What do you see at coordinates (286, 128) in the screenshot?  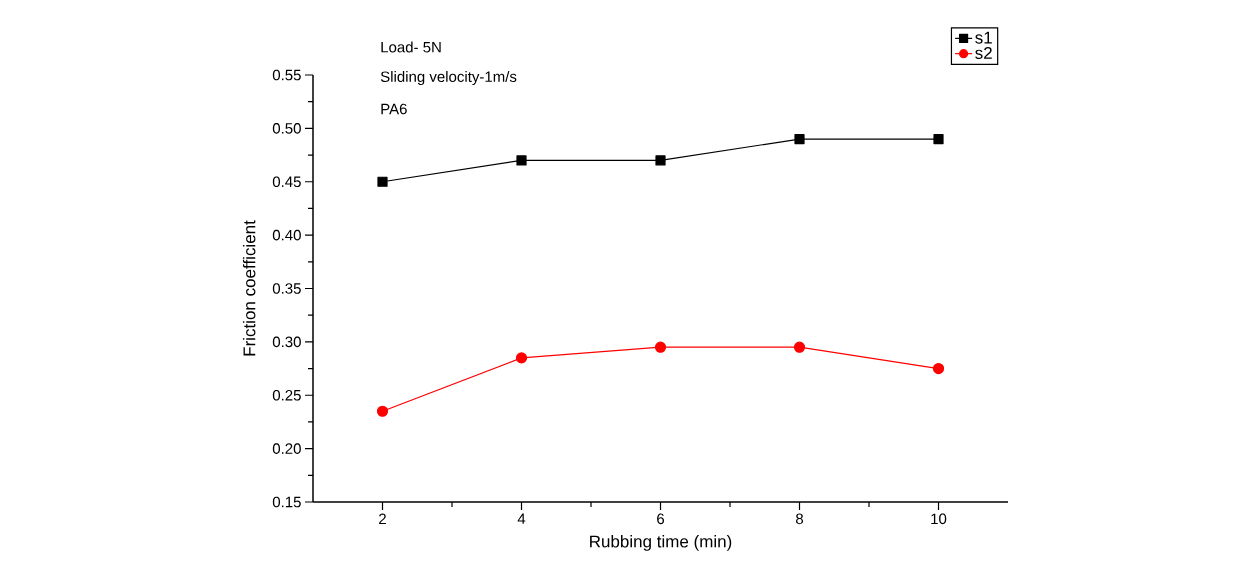 I see `y-tick-label: 0.50` at bounding box center [286, 128].